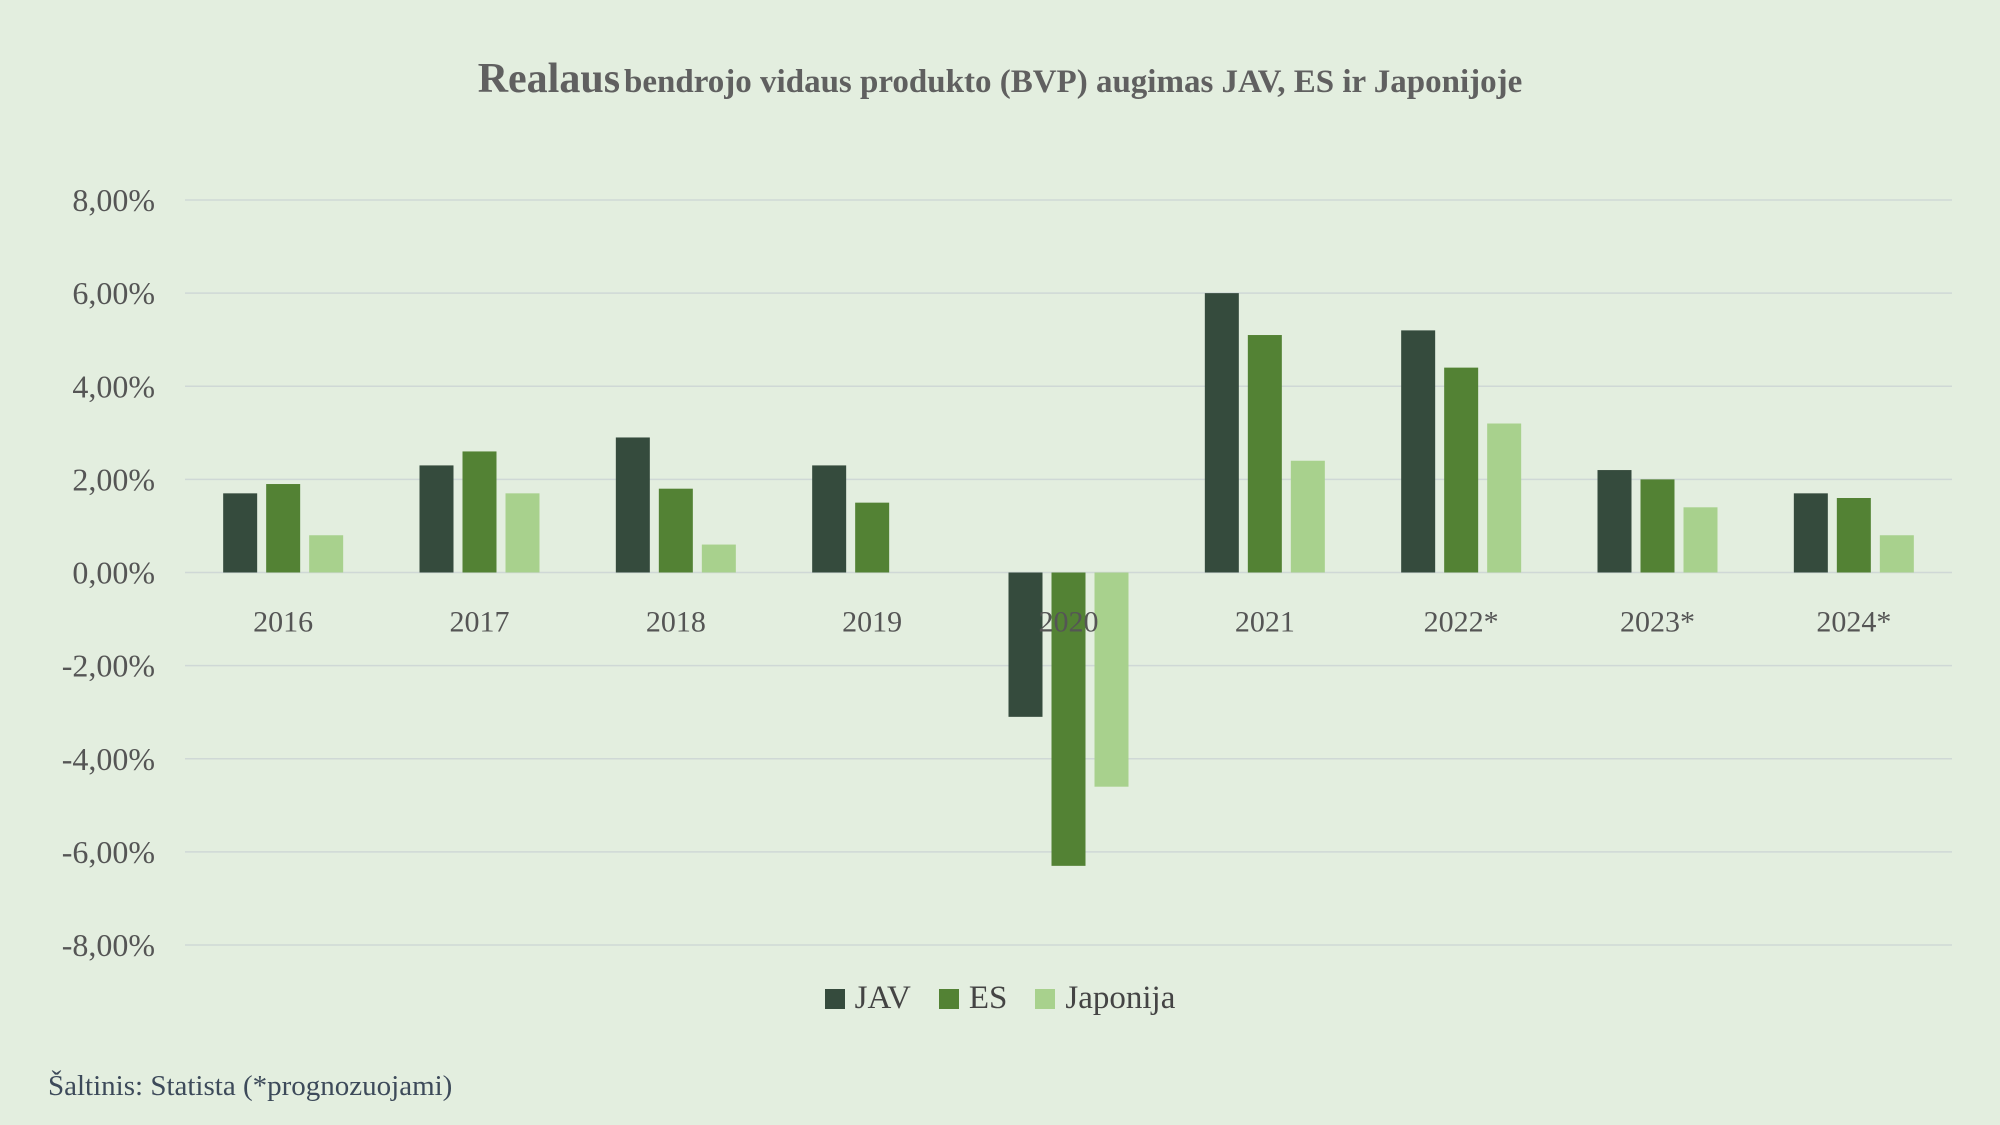  I want to click on bar-jav-2022*, so click(1418, 451).